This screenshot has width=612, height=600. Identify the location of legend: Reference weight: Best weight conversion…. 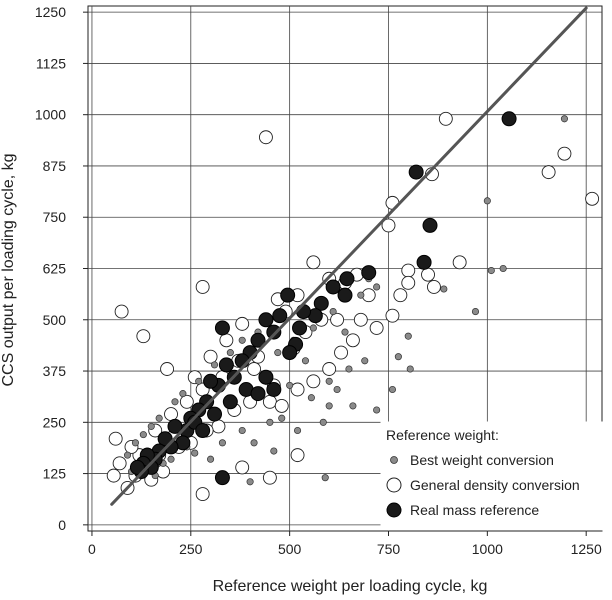
(491, 476).